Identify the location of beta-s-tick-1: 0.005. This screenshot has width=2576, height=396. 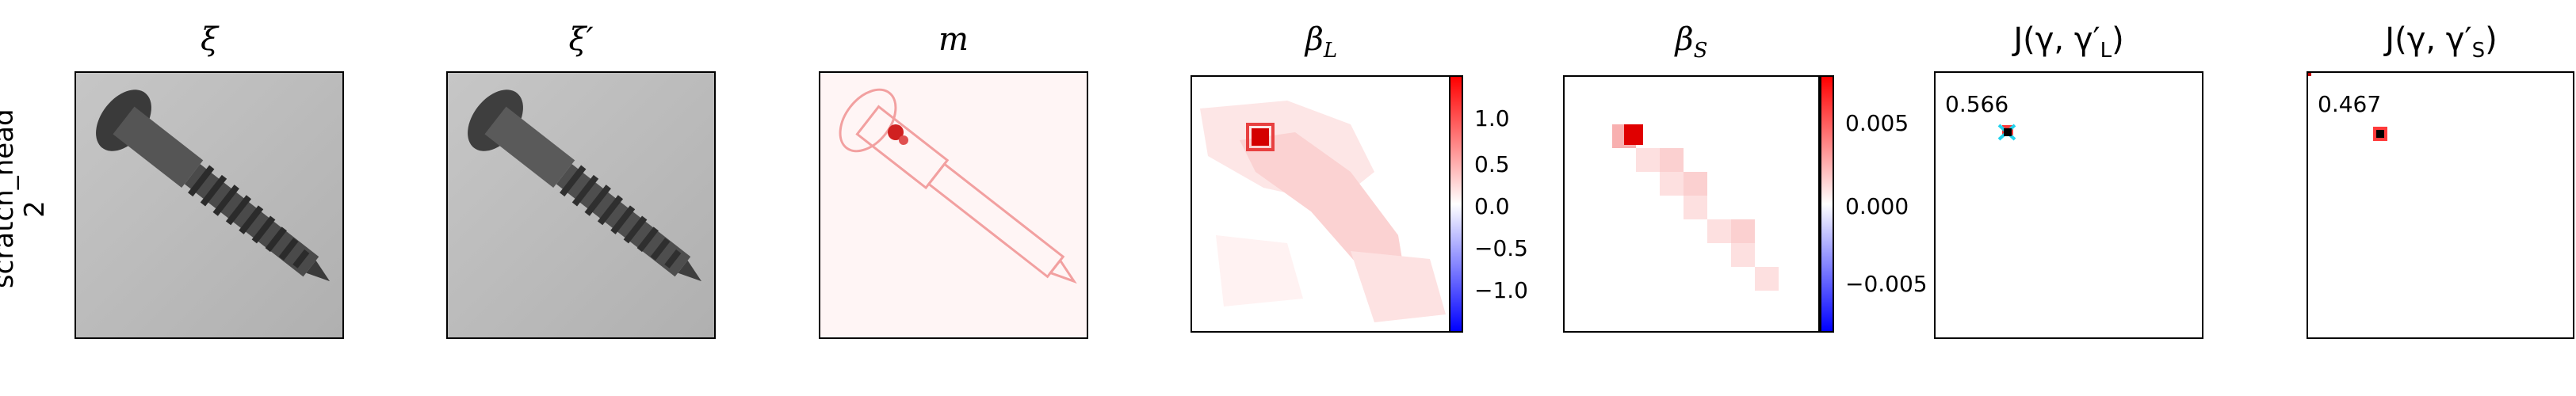
(1877, 123).